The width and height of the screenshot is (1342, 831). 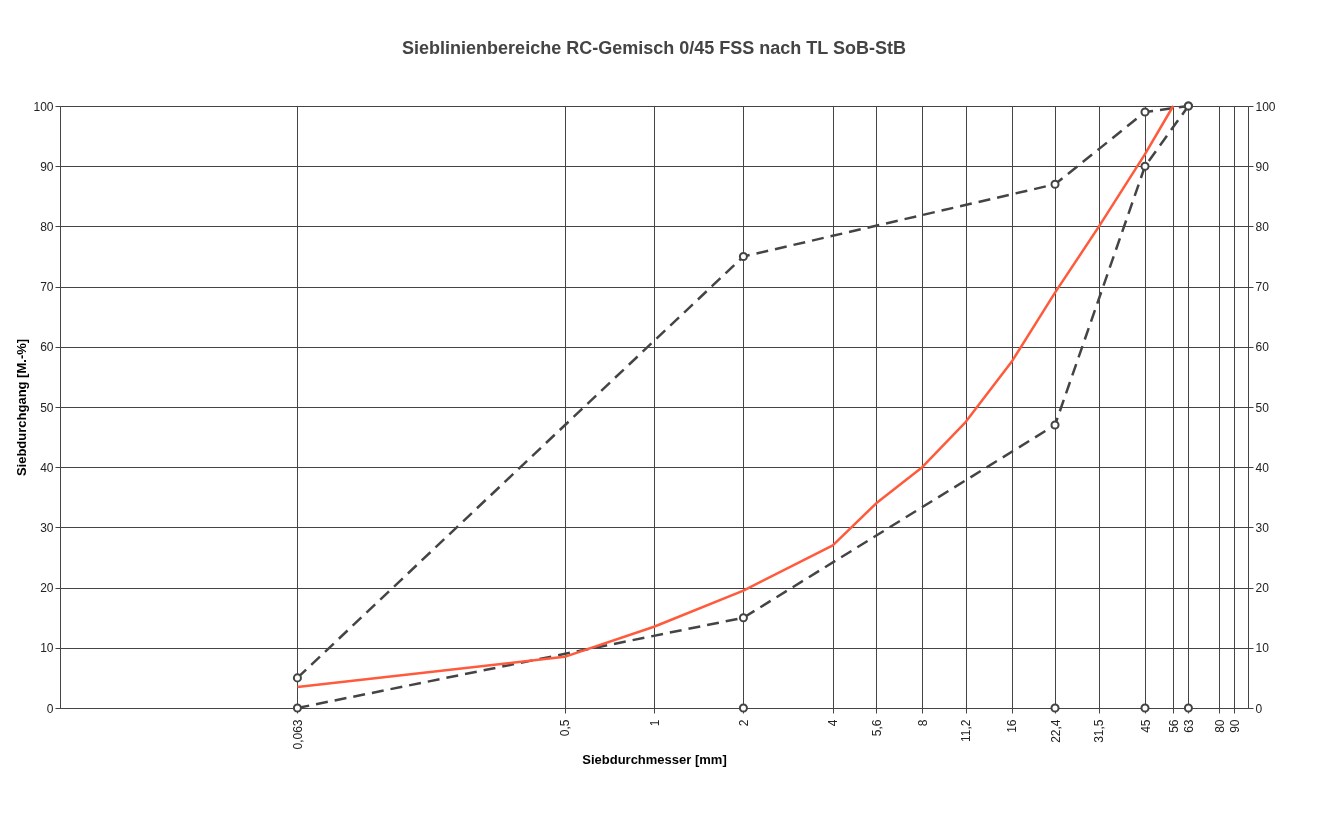 I want to click on y2-tick-label: 30, so click(x=1262, y=527).